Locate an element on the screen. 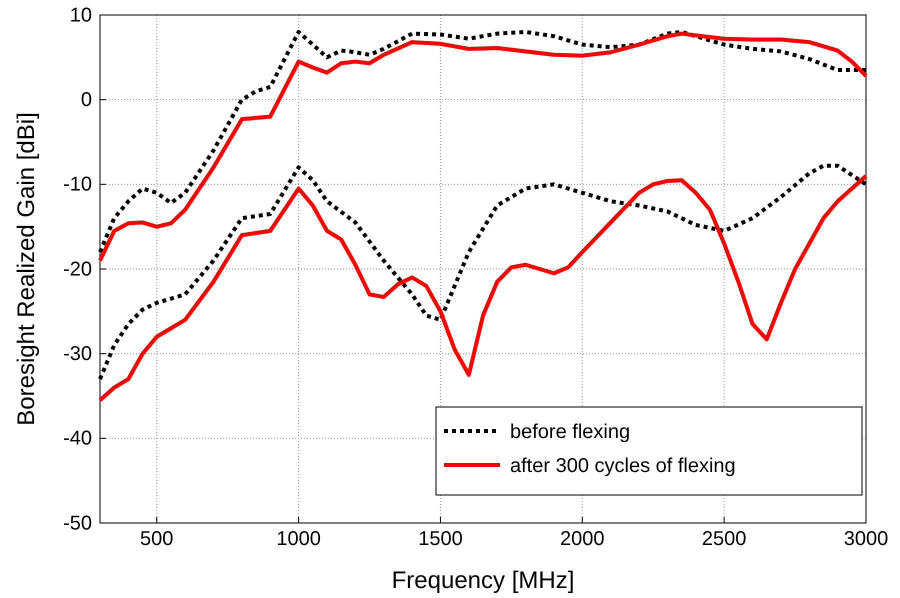 The height and width of the screenshot is (598, 900). y-tick-label: -50 is located at coordinates (77, 523).